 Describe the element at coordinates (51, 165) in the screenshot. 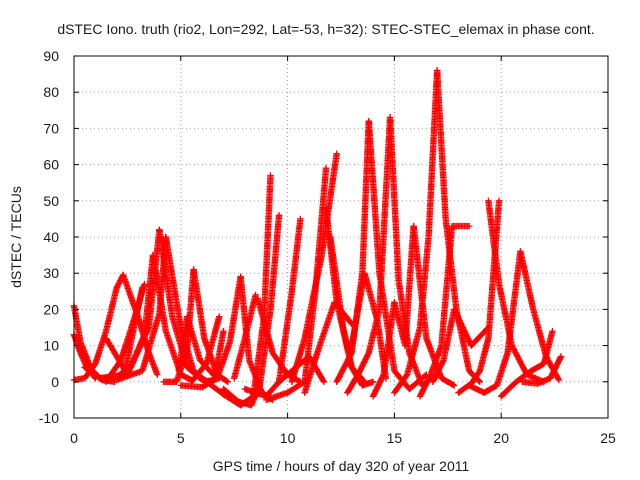

I see `y-tick-label: 60` at that location.